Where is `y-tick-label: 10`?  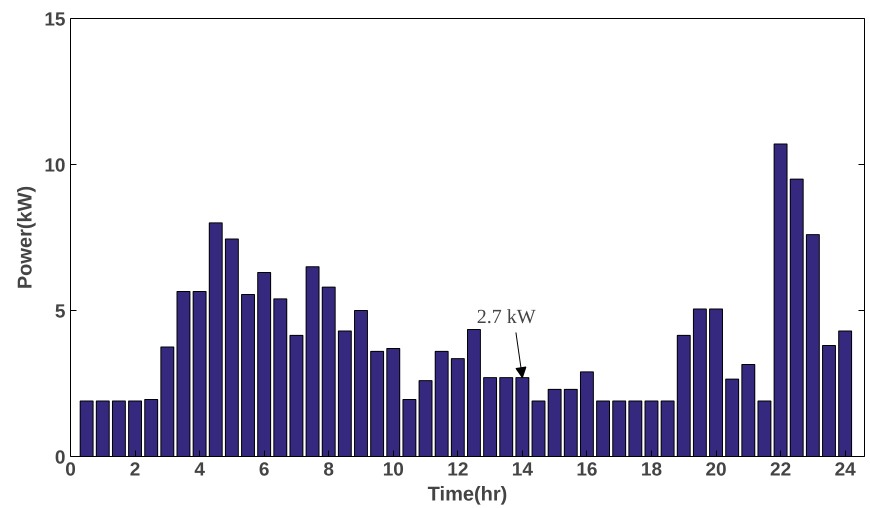
y-tick-label: 10 is located at coordinates (55, 166).